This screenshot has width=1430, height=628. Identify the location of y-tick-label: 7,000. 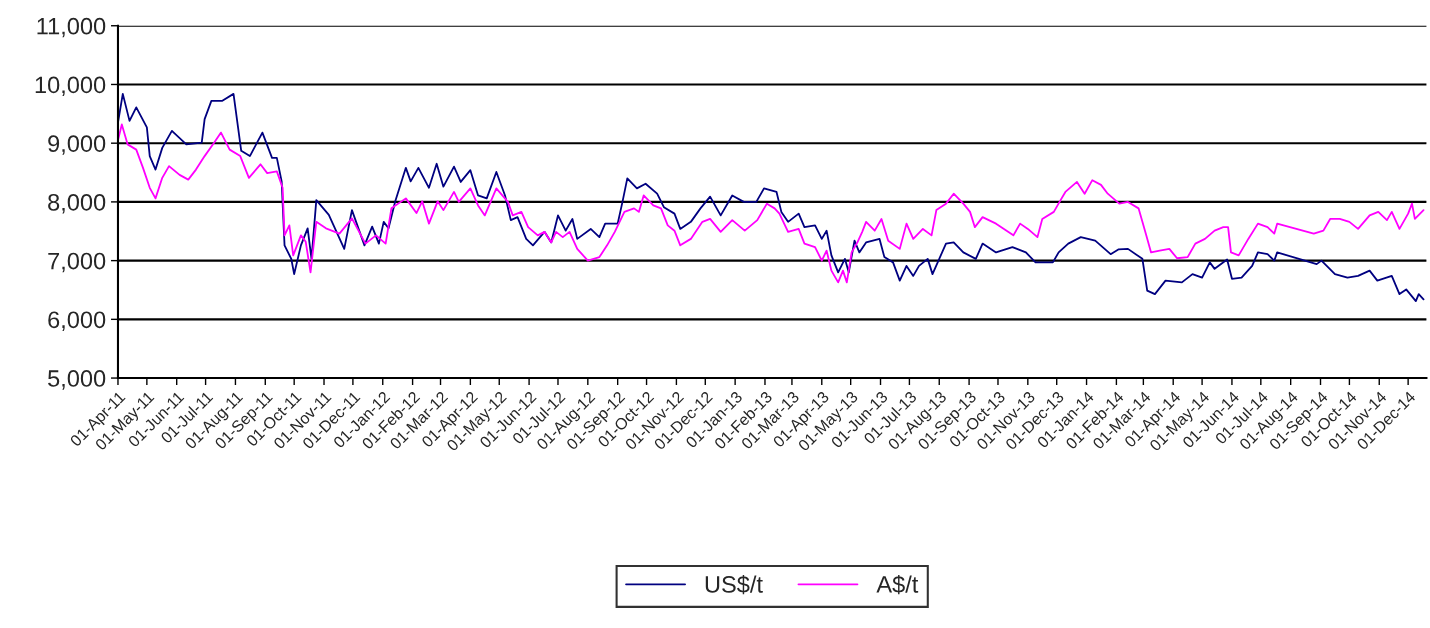
(77, 262).